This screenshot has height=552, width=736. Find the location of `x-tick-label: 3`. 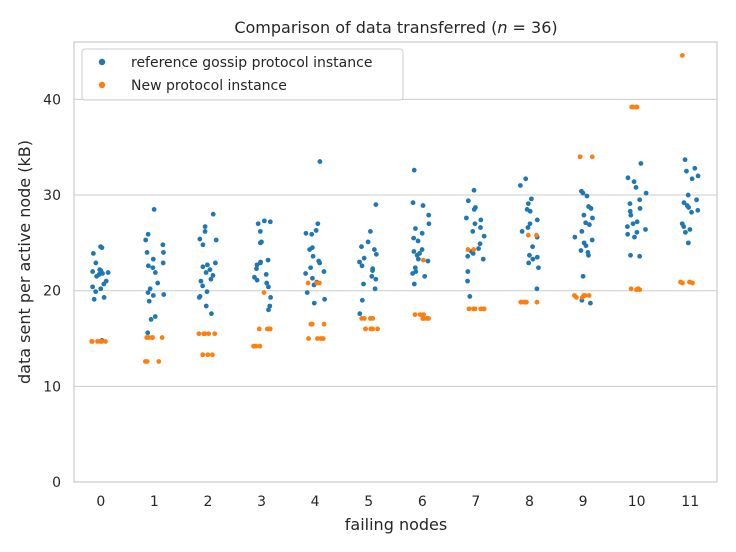

x-tick-label: 3 is located at coordinates (261, 502).